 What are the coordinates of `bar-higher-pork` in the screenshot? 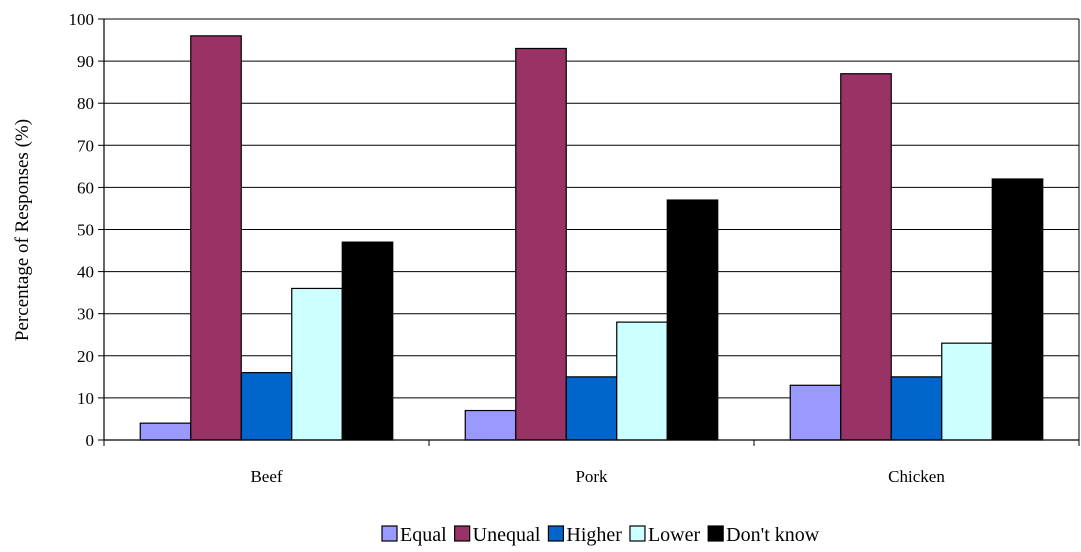 It's located at (591, 408).